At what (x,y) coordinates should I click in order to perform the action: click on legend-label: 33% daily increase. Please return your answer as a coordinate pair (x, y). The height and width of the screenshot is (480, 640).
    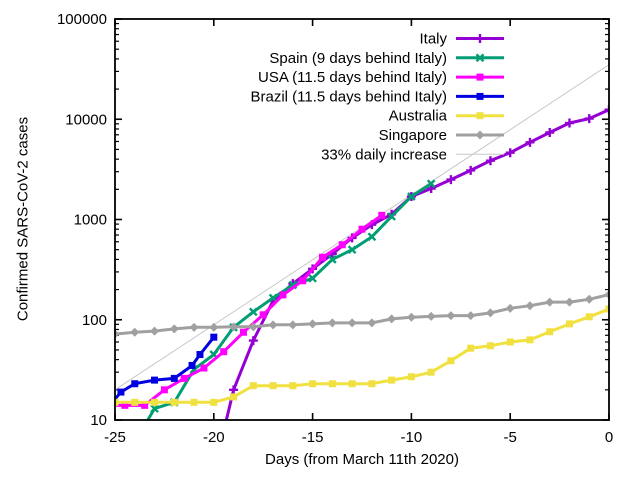
    Looking at the image, I should click on (384, 154).